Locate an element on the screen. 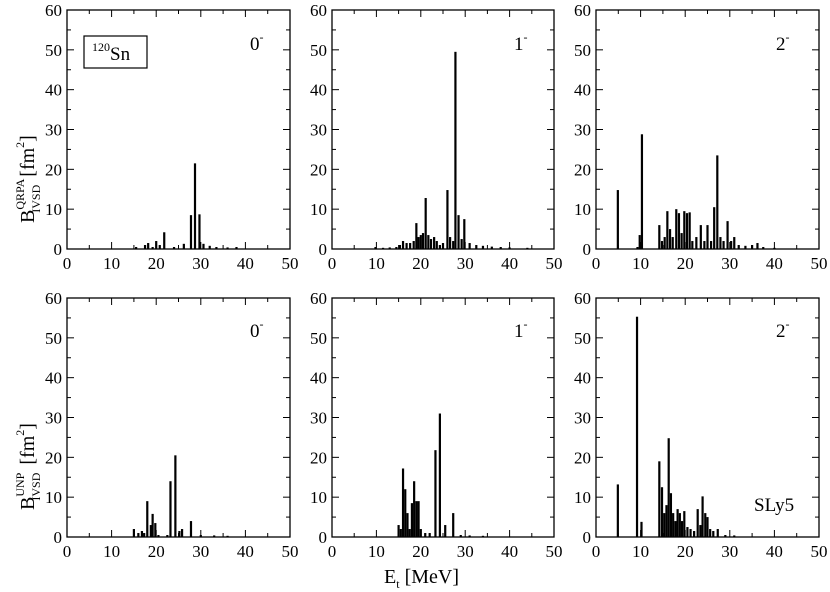 This screenshot has width=830, height=592. panel-3: 0 10 20 30 40 50 0 10 20 30 40 50 60 2- is located at coordinates (701, 137).